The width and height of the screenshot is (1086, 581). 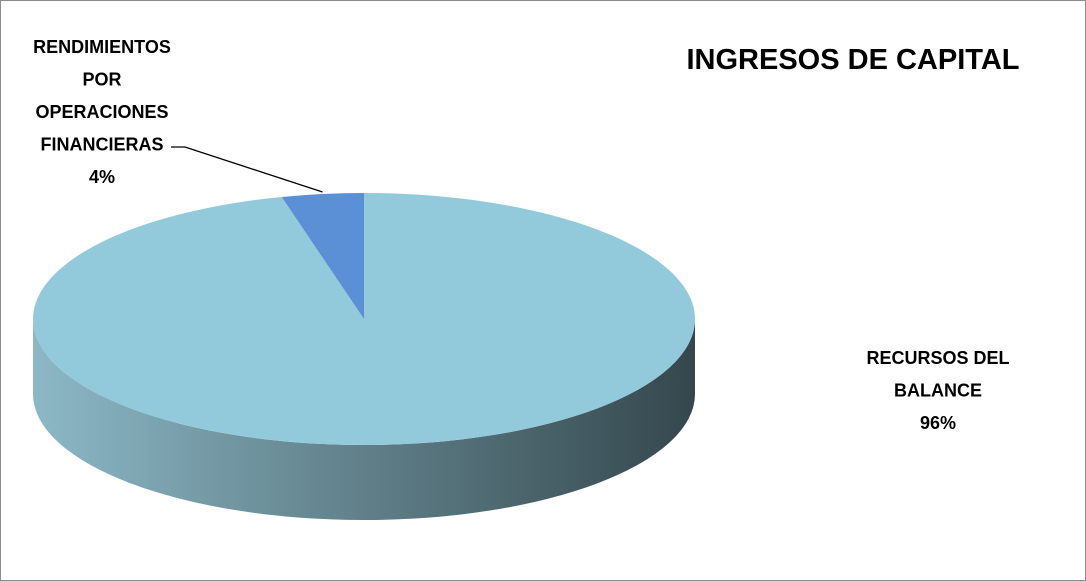 What do you see at coordinates (102, 177) in the screenshot?
I see `slice-percent-label: 4%` at bounding box center [102, 177].